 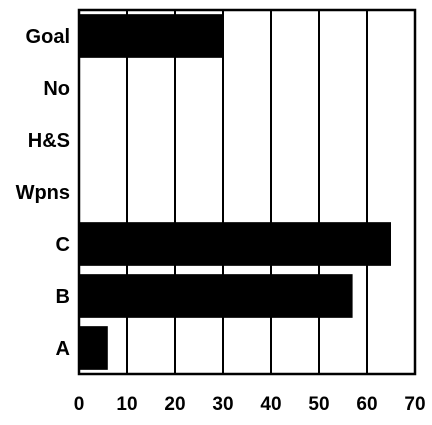 I want to click on x-tick-label-20: 20, so click(x=174, y=404).